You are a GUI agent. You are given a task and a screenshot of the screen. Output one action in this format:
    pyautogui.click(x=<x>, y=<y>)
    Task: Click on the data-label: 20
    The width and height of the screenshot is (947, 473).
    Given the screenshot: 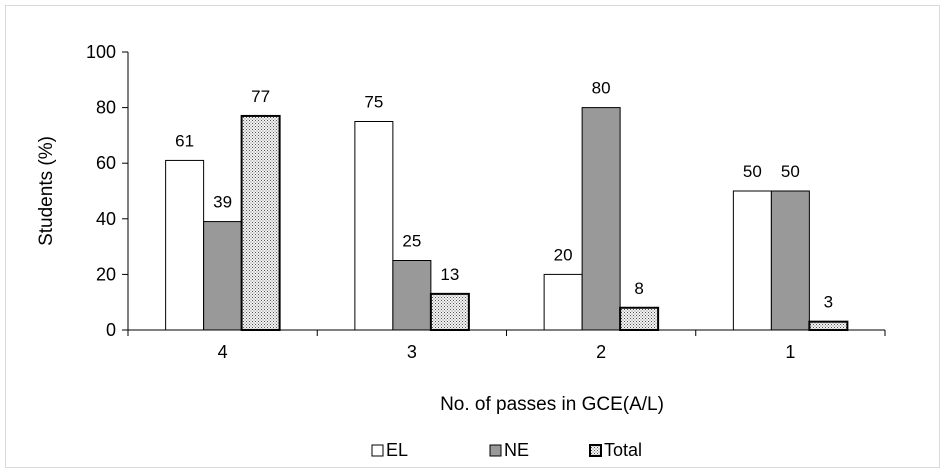 What is the action you would take?
    pyautogui.click(x=563, y=254)
    